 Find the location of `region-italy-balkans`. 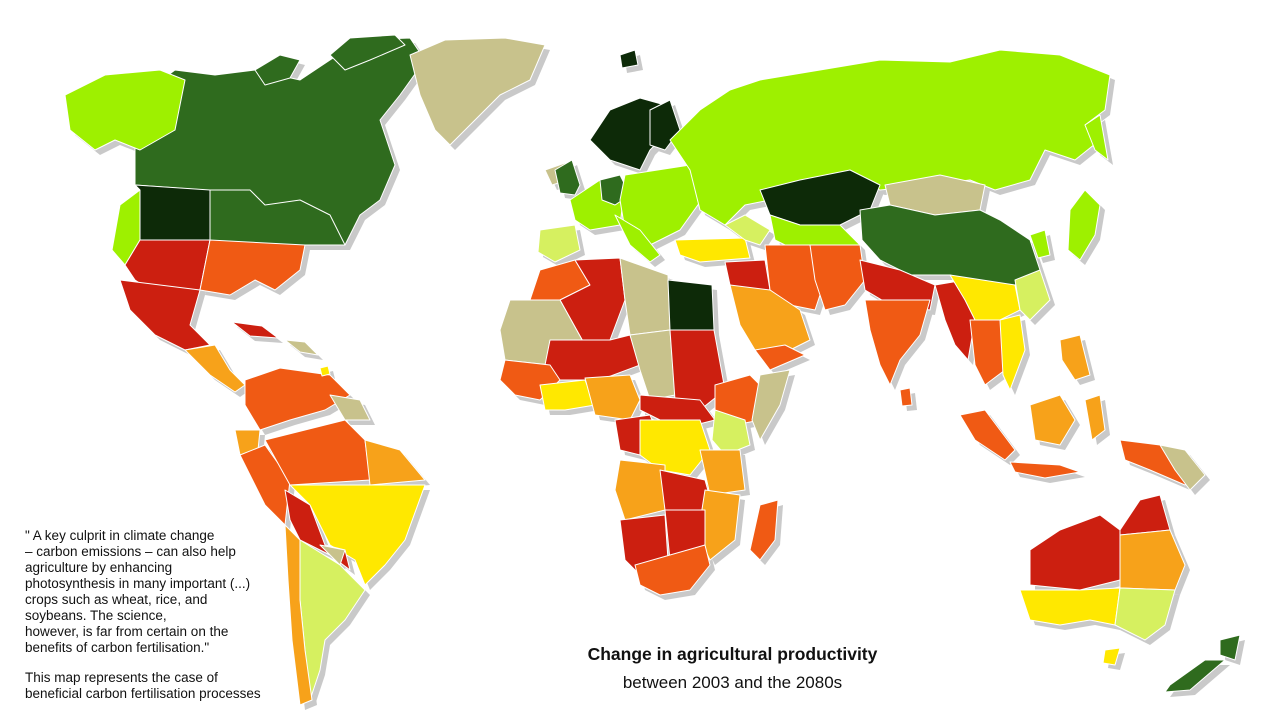

region-italy-balkans is located at coordinates (637, 238).